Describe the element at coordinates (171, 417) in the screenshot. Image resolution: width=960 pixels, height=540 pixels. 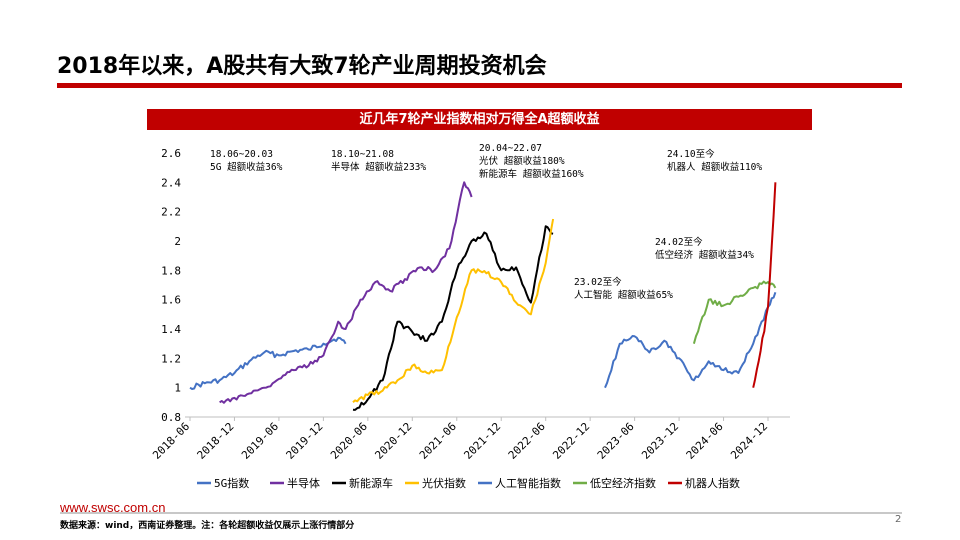
I see `y-tick-label: 0.8` at that location.